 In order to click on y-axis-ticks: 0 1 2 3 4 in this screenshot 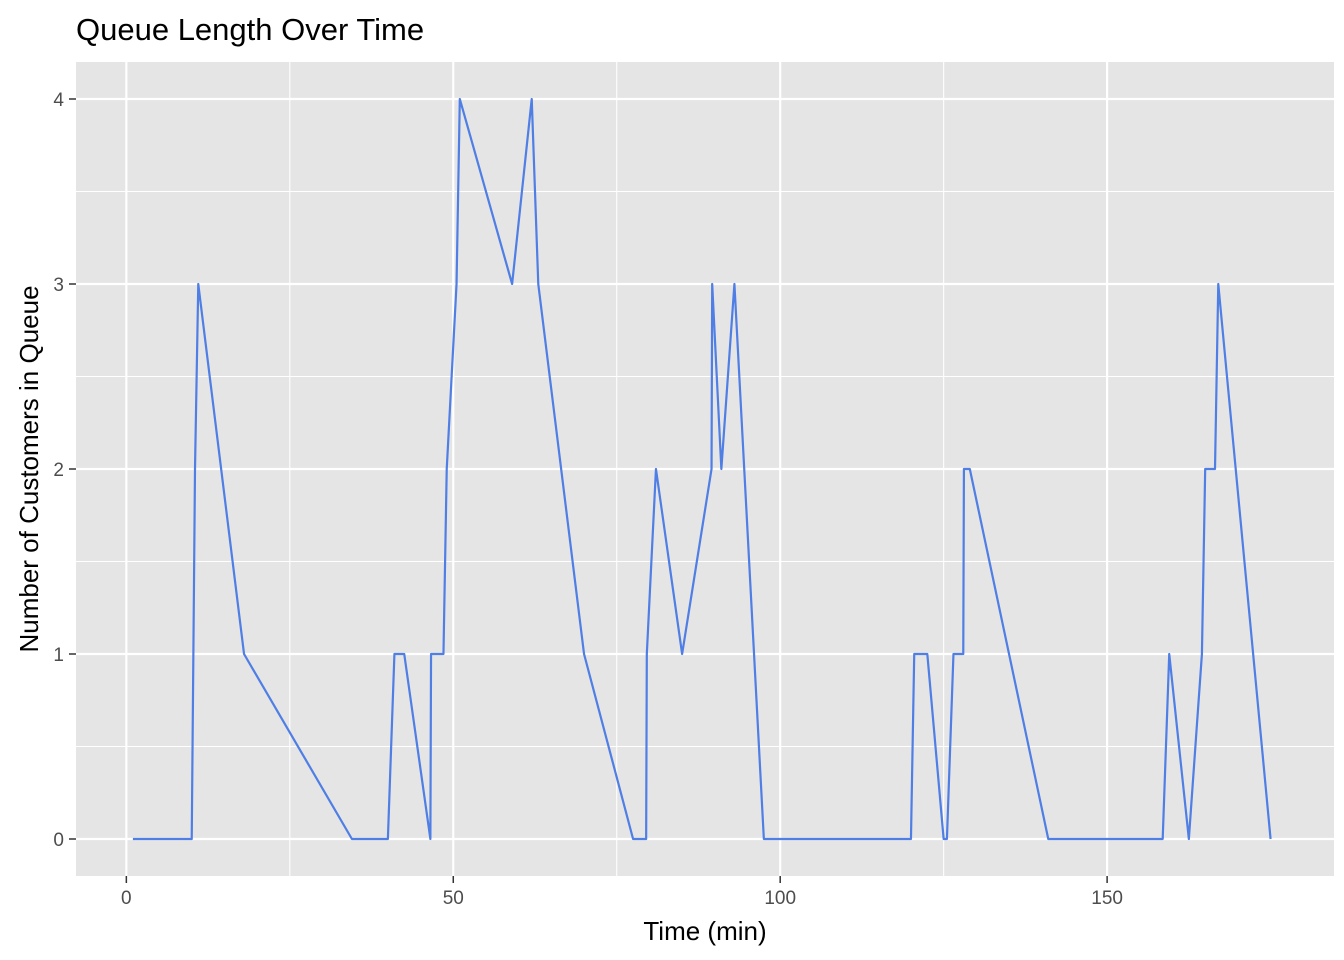, I will do `click(64, 470)`.